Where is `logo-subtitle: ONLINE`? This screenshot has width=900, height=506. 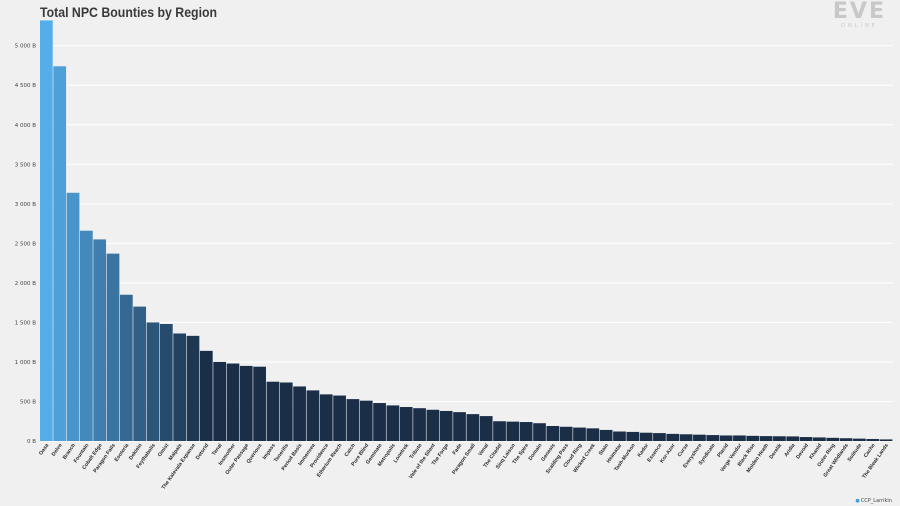
logo-subtitle: ONLINE is located at coordinates (859, 26).